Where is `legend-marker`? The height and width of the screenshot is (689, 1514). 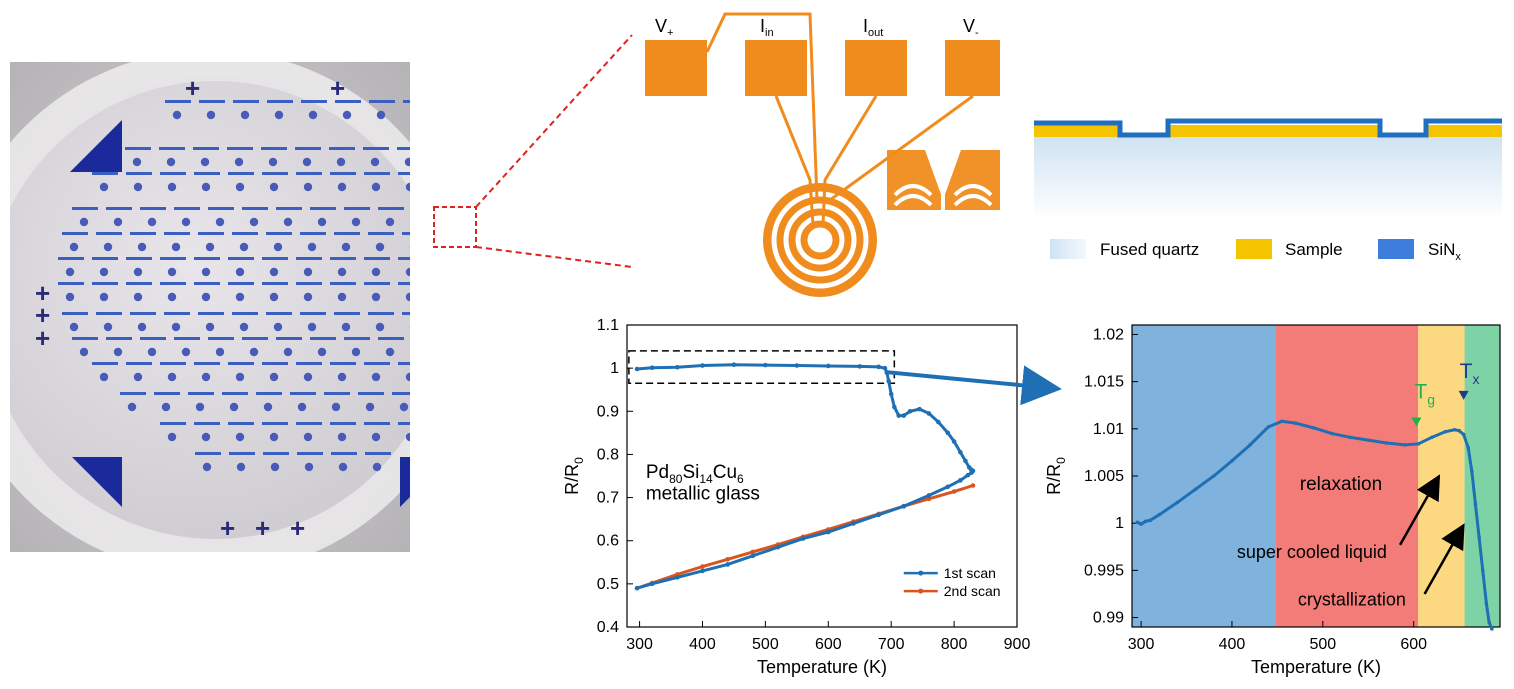 legend-marker is located at coordinates (921, 591).